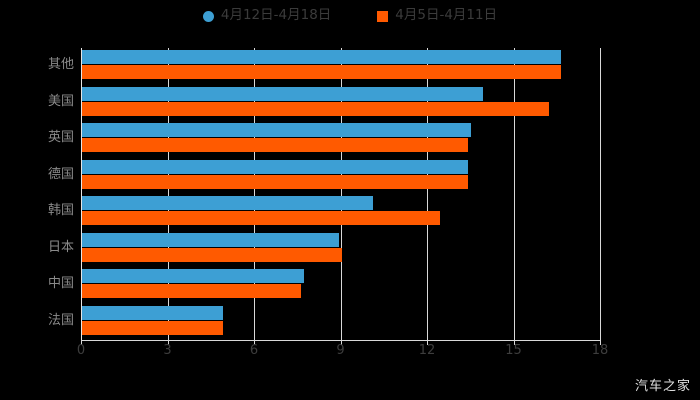 Image resolution: width=700 pixels, height=400 pixels. What do you see at coordinates (60, 101) in the screenshot?
I see `y-axis-label-1: 美国` at bounding box center [60, 101].